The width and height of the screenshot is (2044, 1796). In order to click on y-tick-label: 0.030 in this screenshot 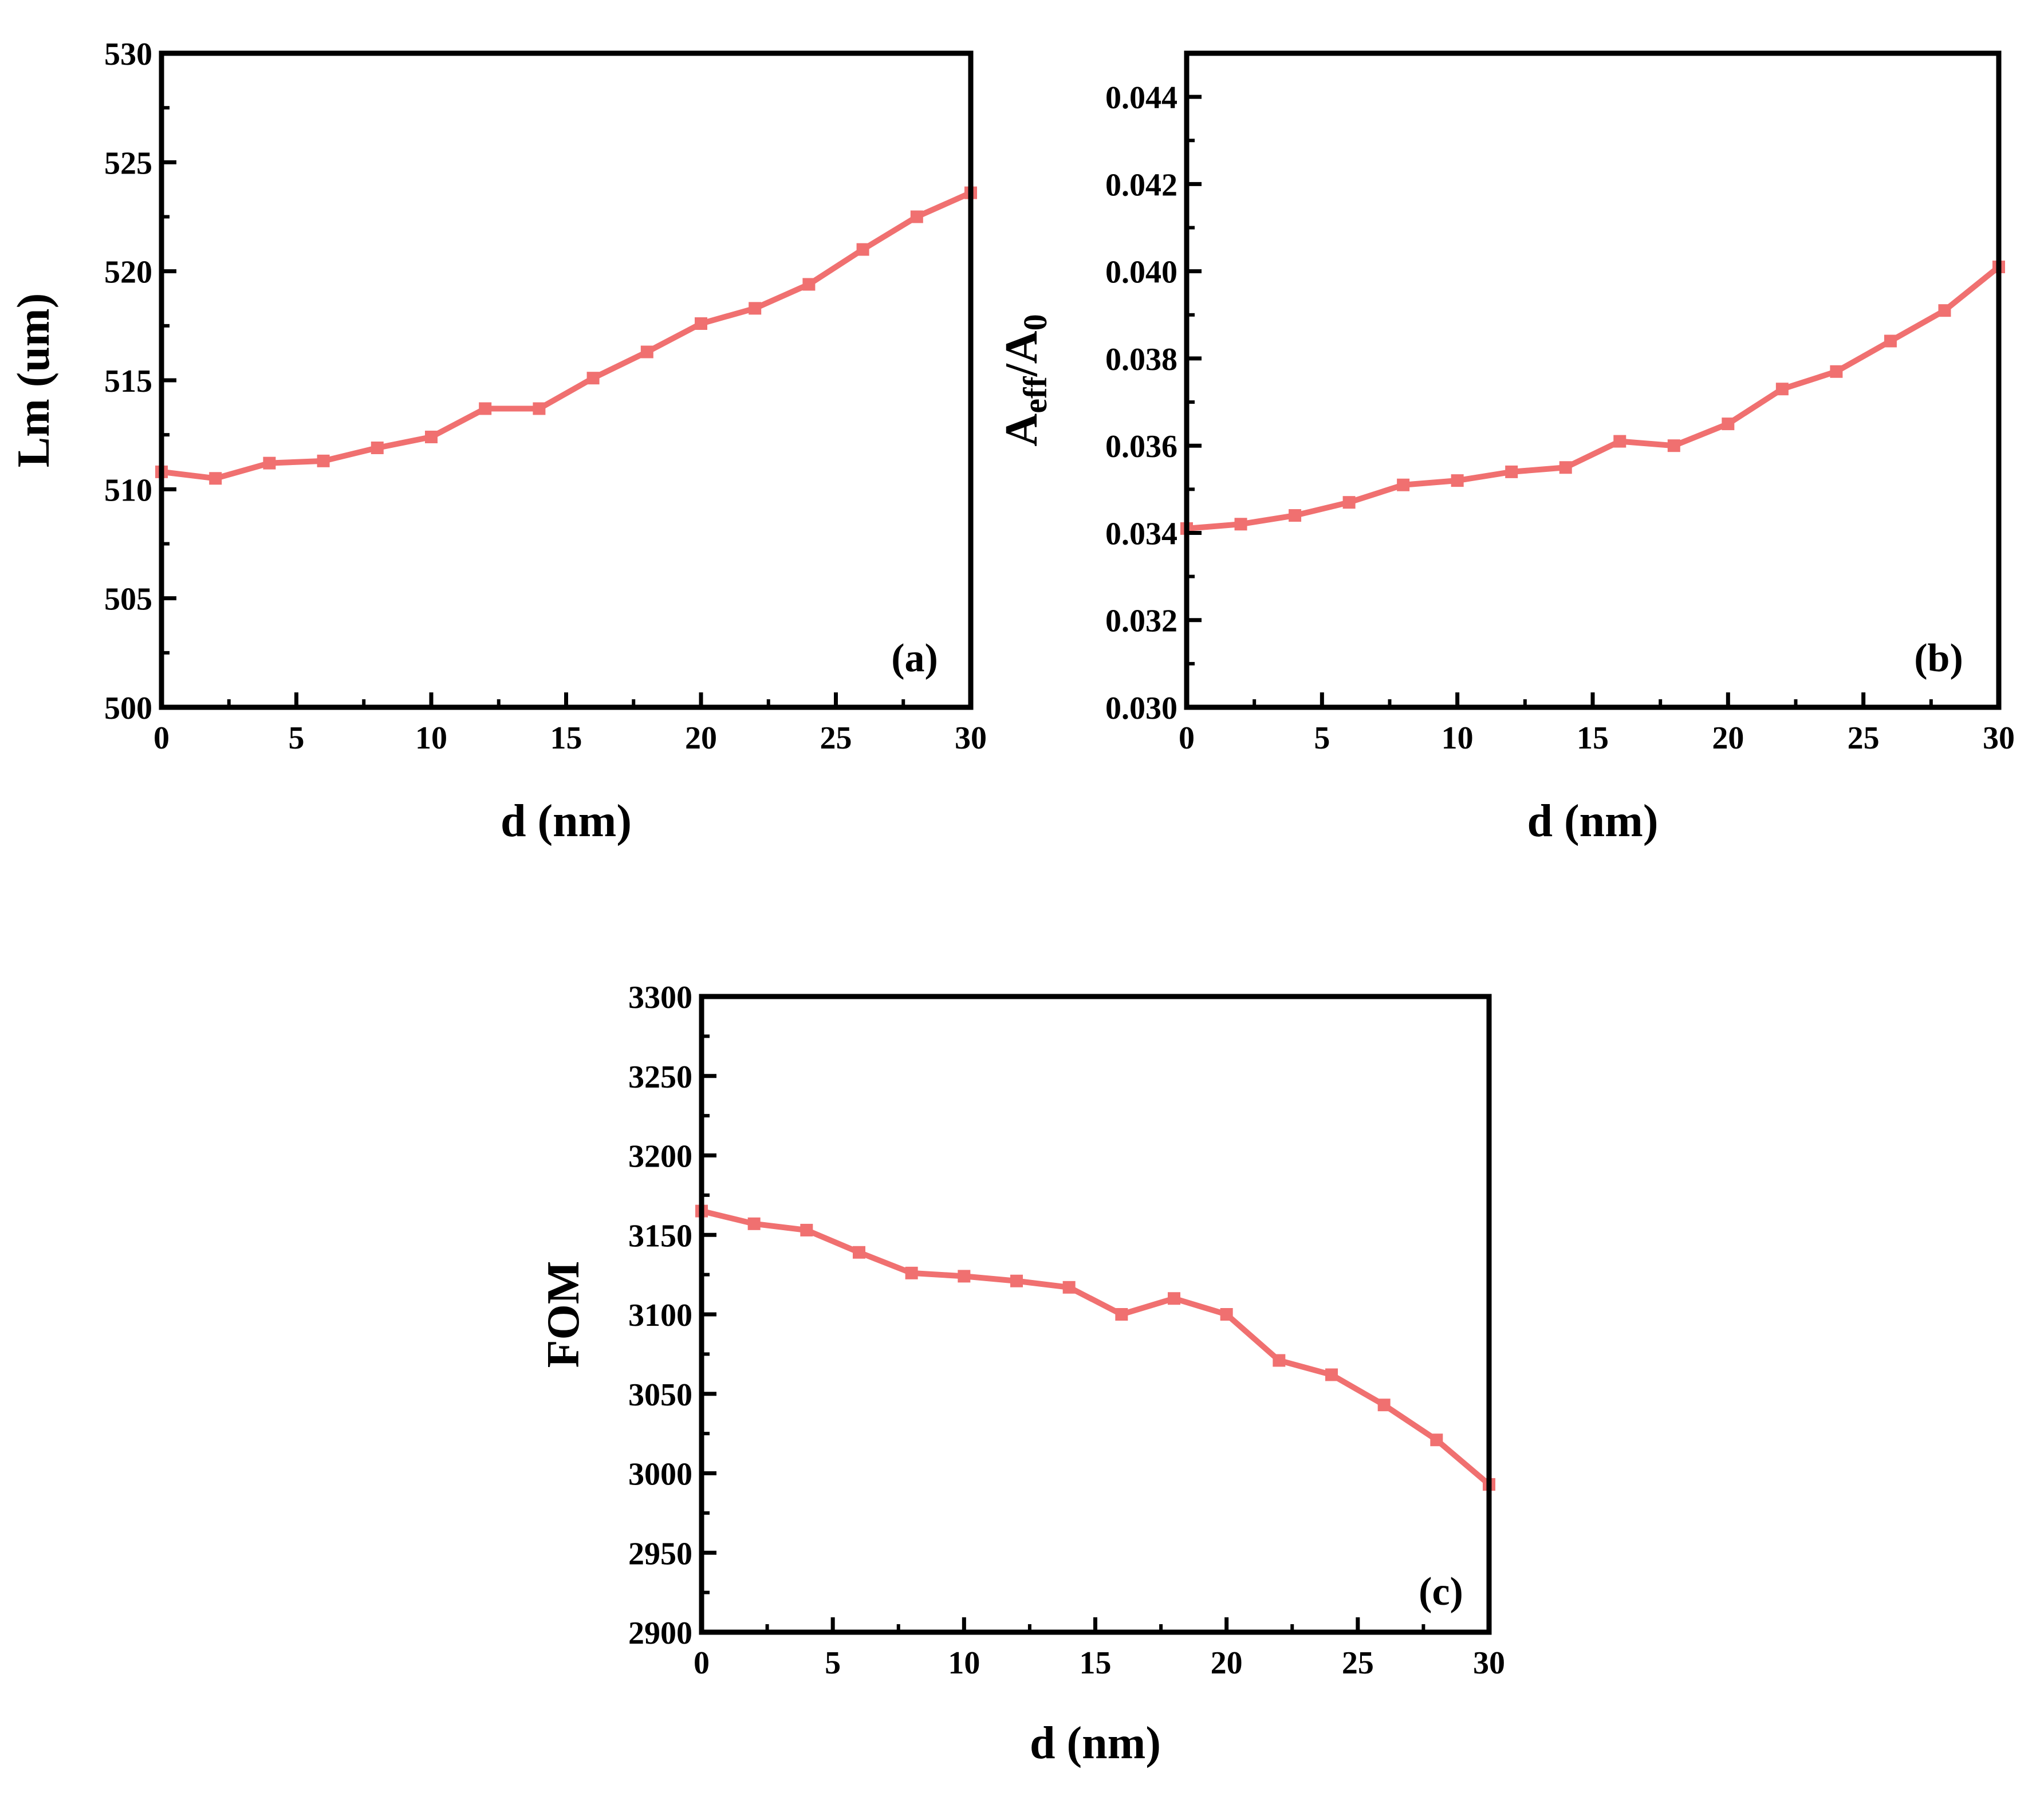, I will do `click(1141, 708)`.